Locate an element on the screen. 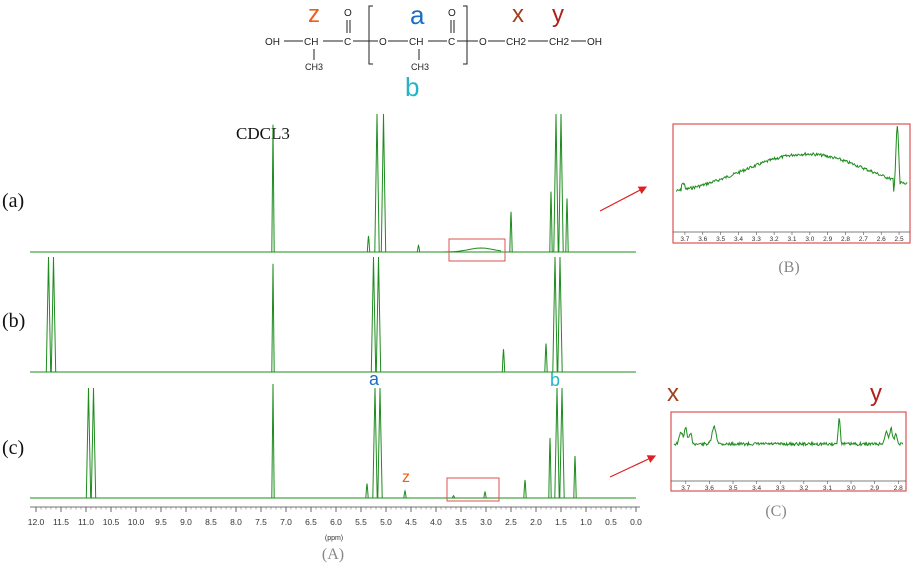  inset-b-axis: 3.7 3.6 3.5 3.4 3.3 3.2 3.1 3.0 2.9 2.8 2.7 2.6 2.5 is located at coordinates (792, 237).